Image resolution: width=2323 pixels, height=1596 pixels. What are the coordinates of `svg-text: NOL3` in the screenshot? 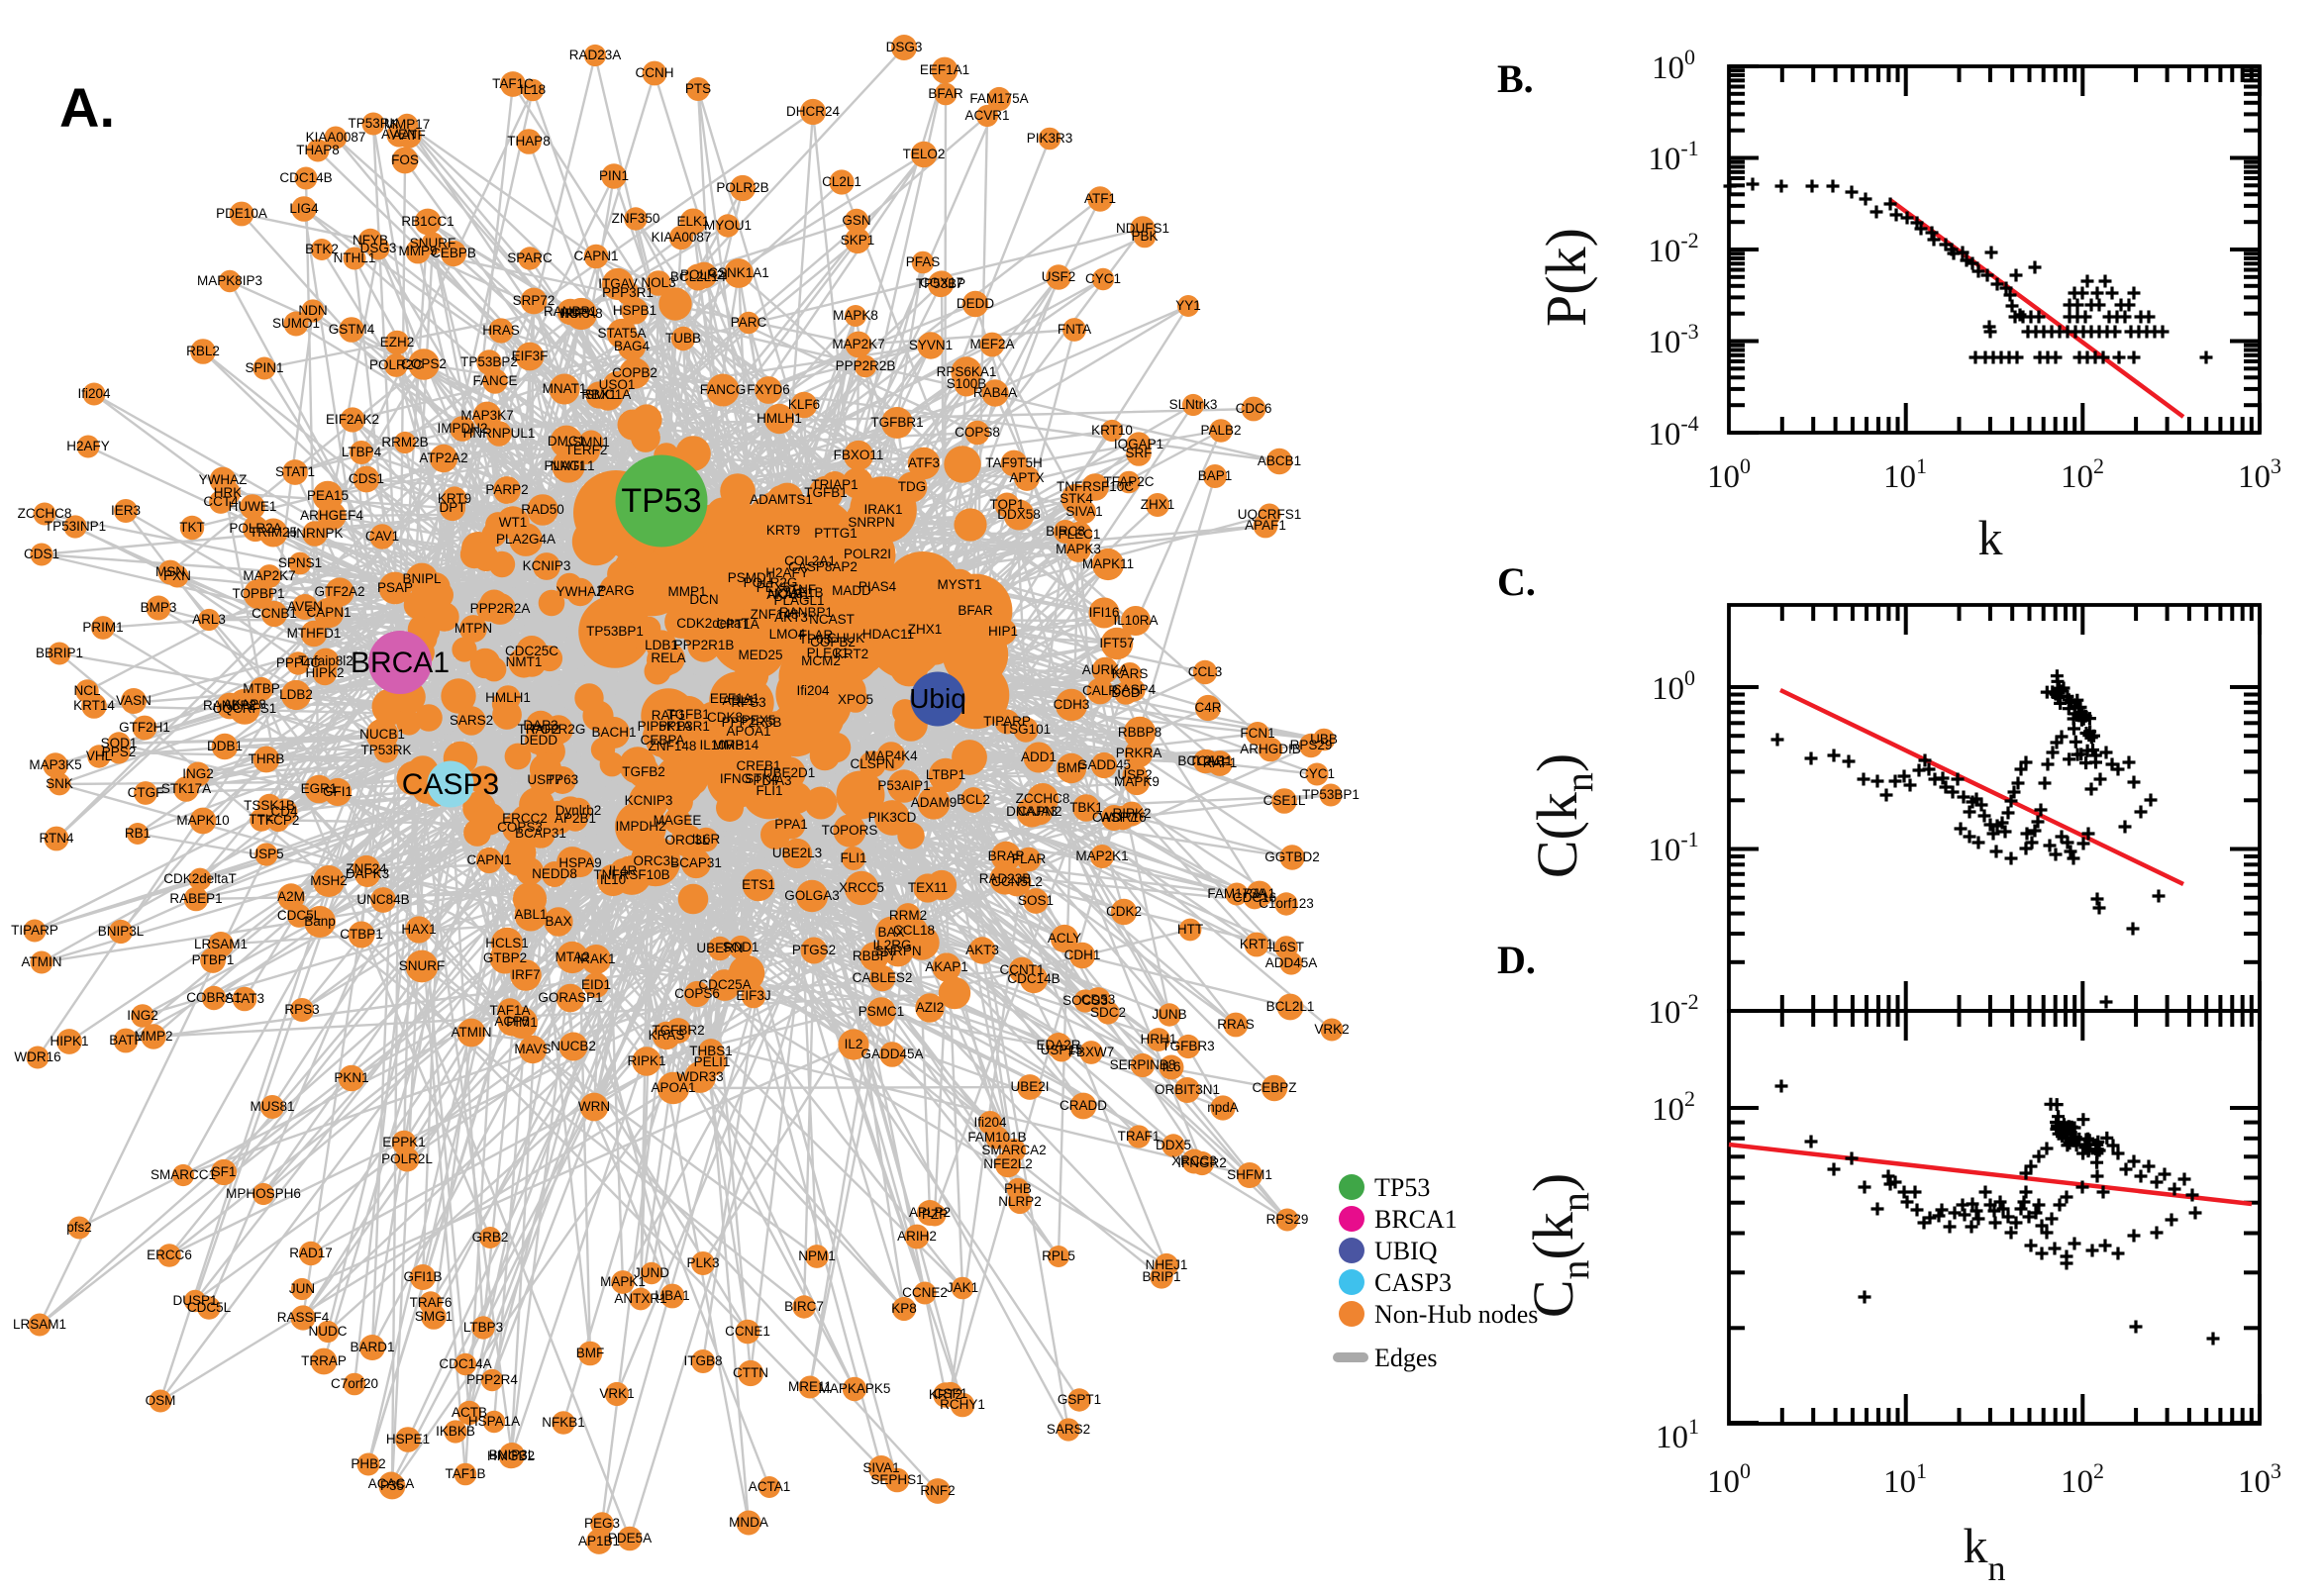 It's located at (658, 282).